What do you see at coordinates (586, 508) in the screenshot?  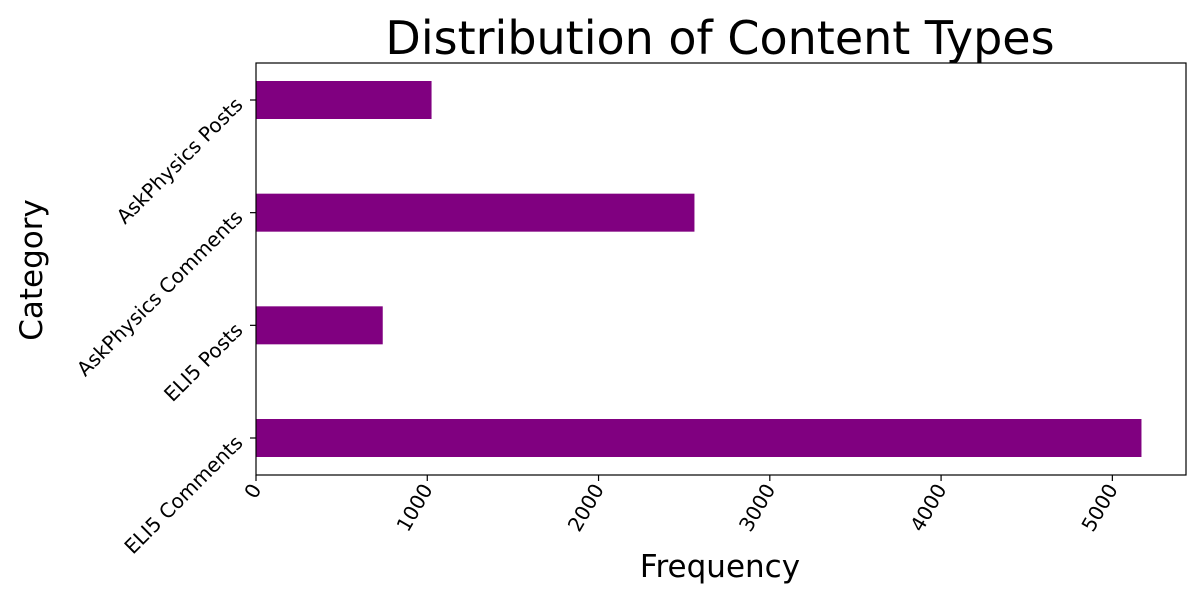 I see `x-tick-label: 2000` at bounding box center [586, 508].